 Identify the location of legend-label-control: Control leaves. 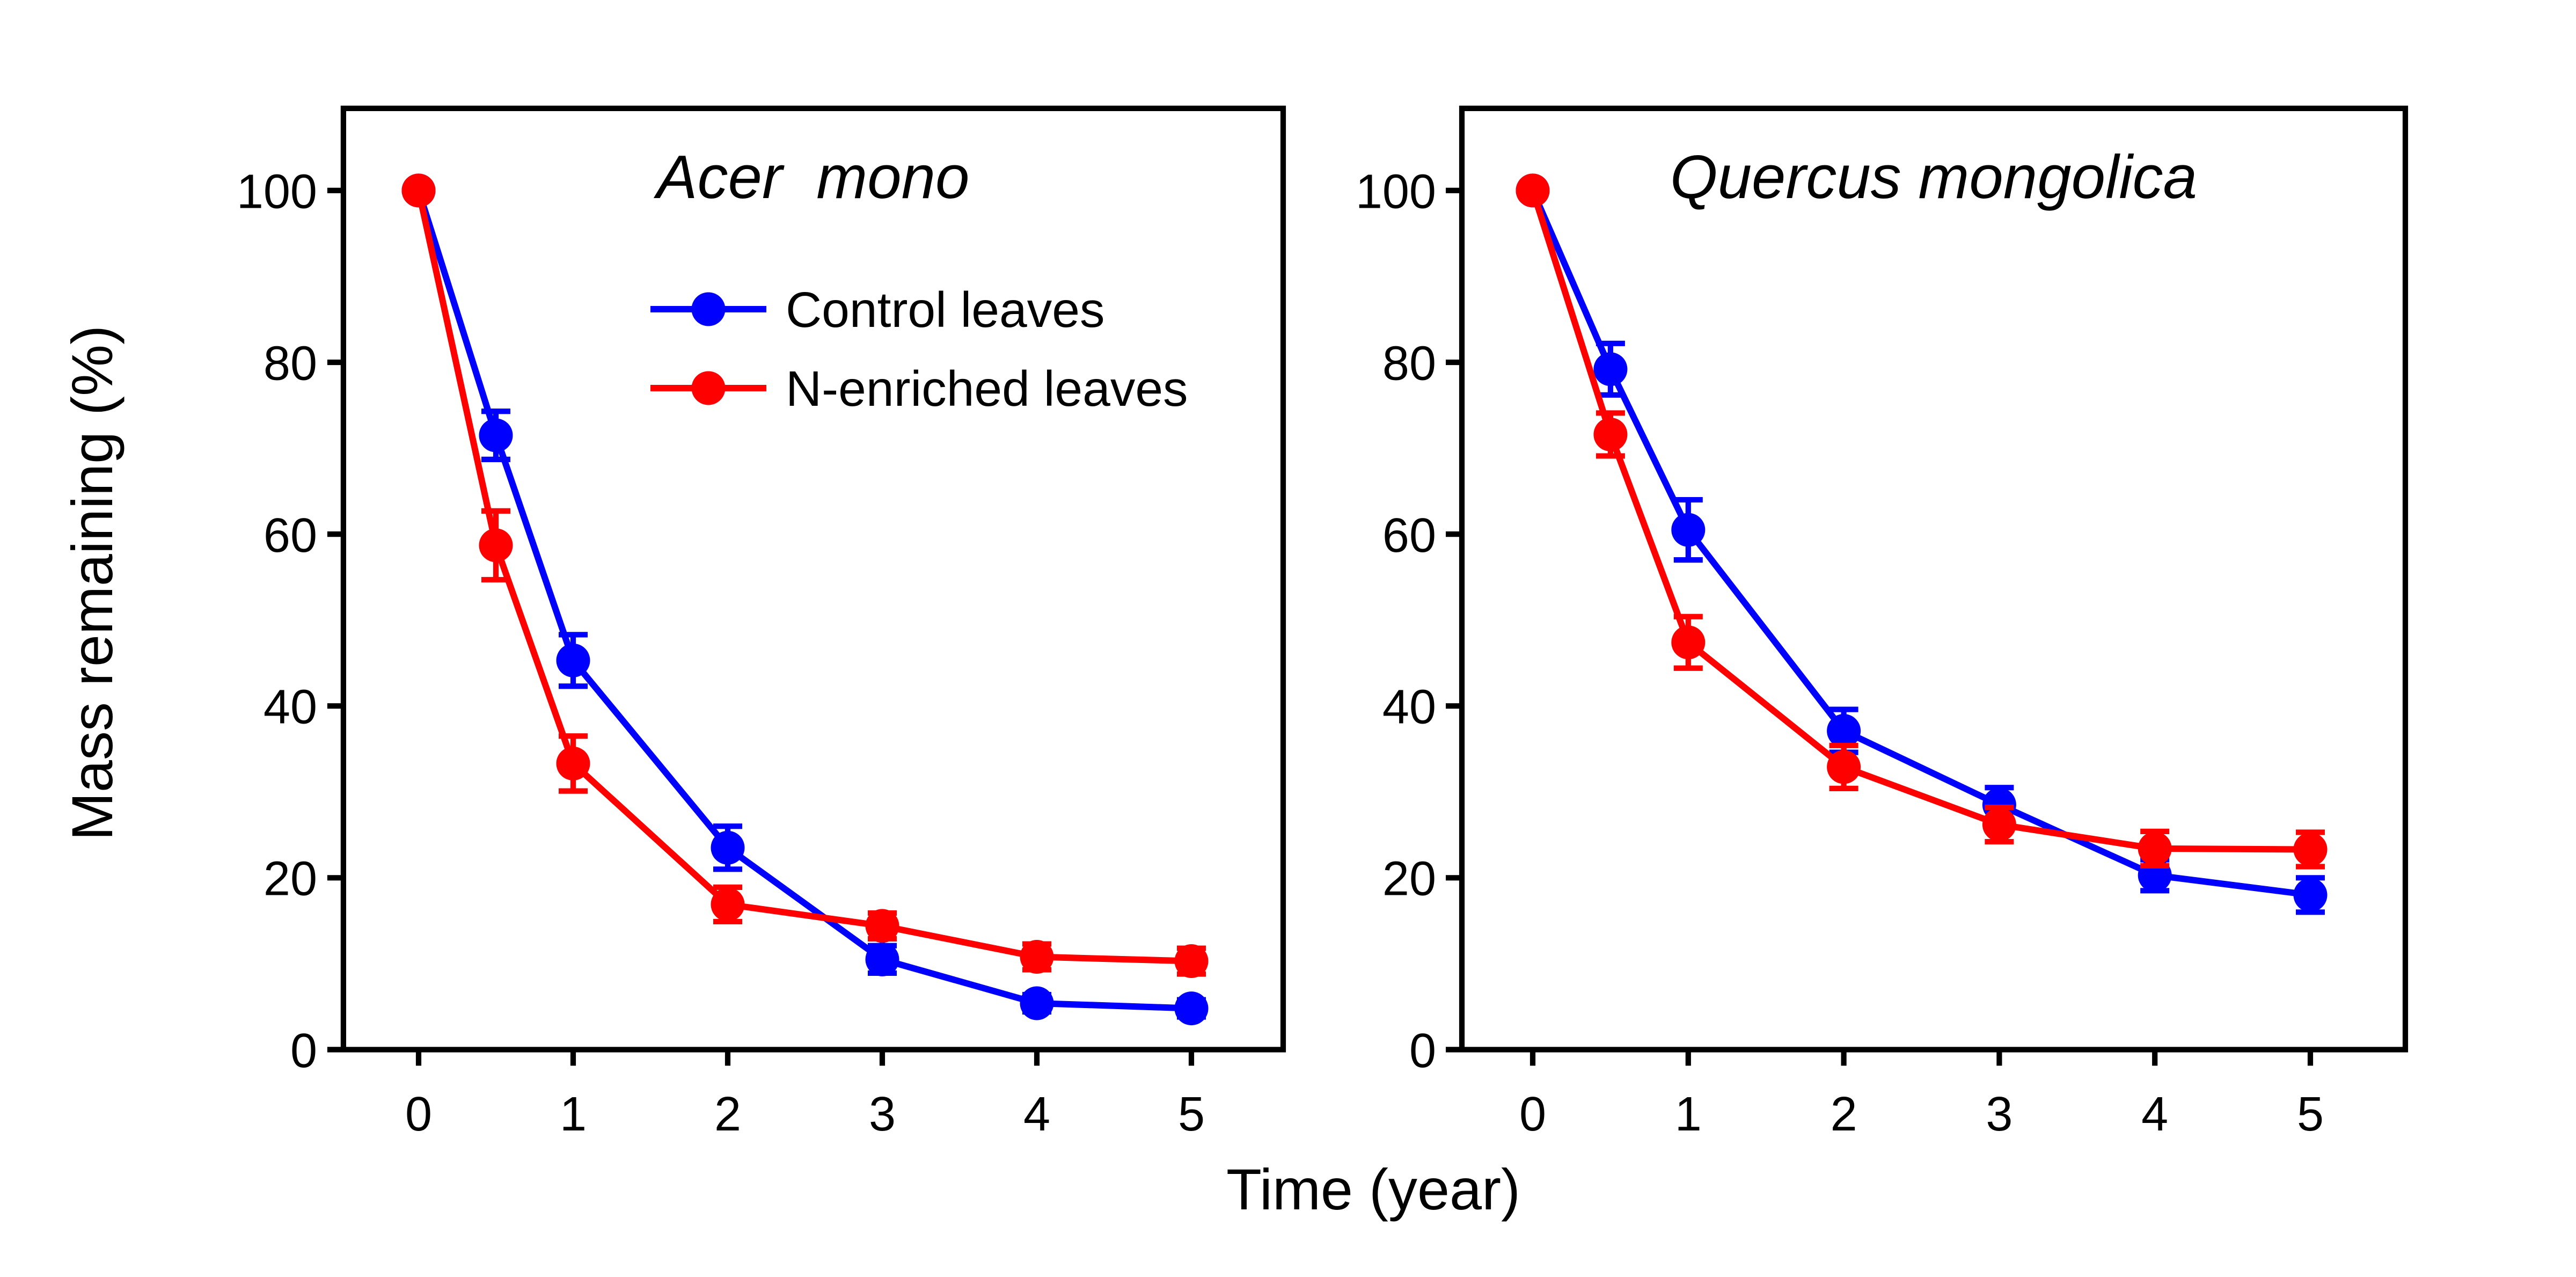
(945, 310).